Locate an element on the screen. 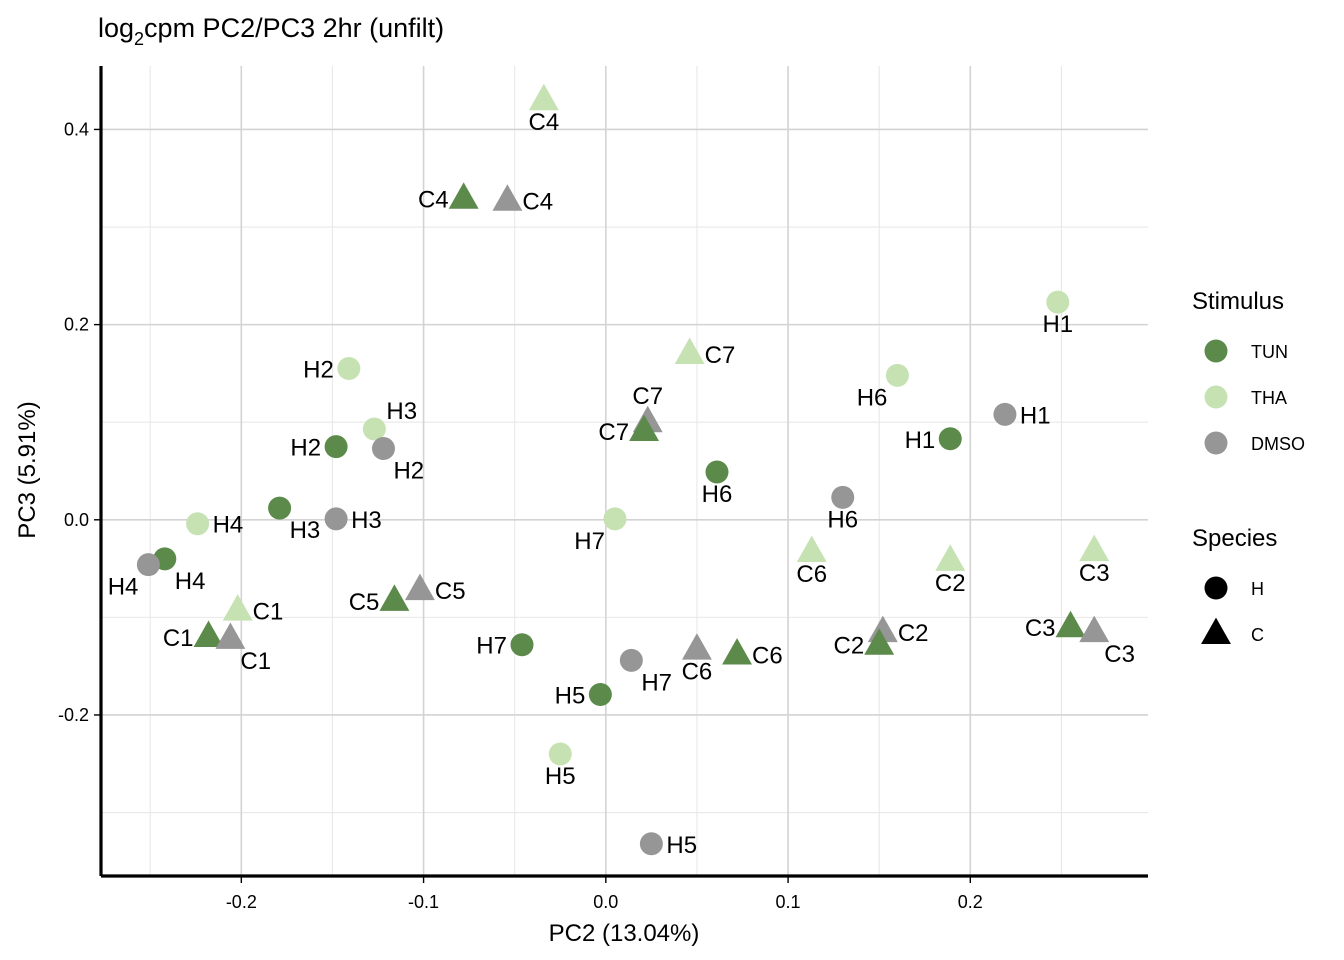  x-tick-label: 0.2 is located at coordinates (970, 902).